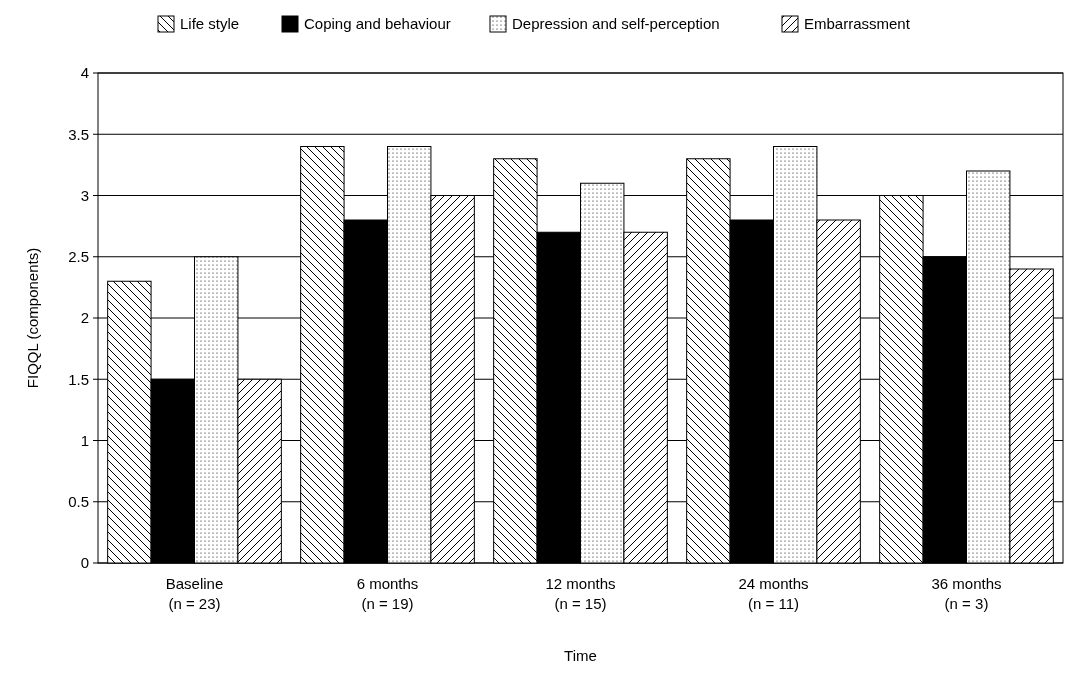 The image size is (1080, 673). I want to click on y-axis-title: FIQQL (components), so click(32, 318).